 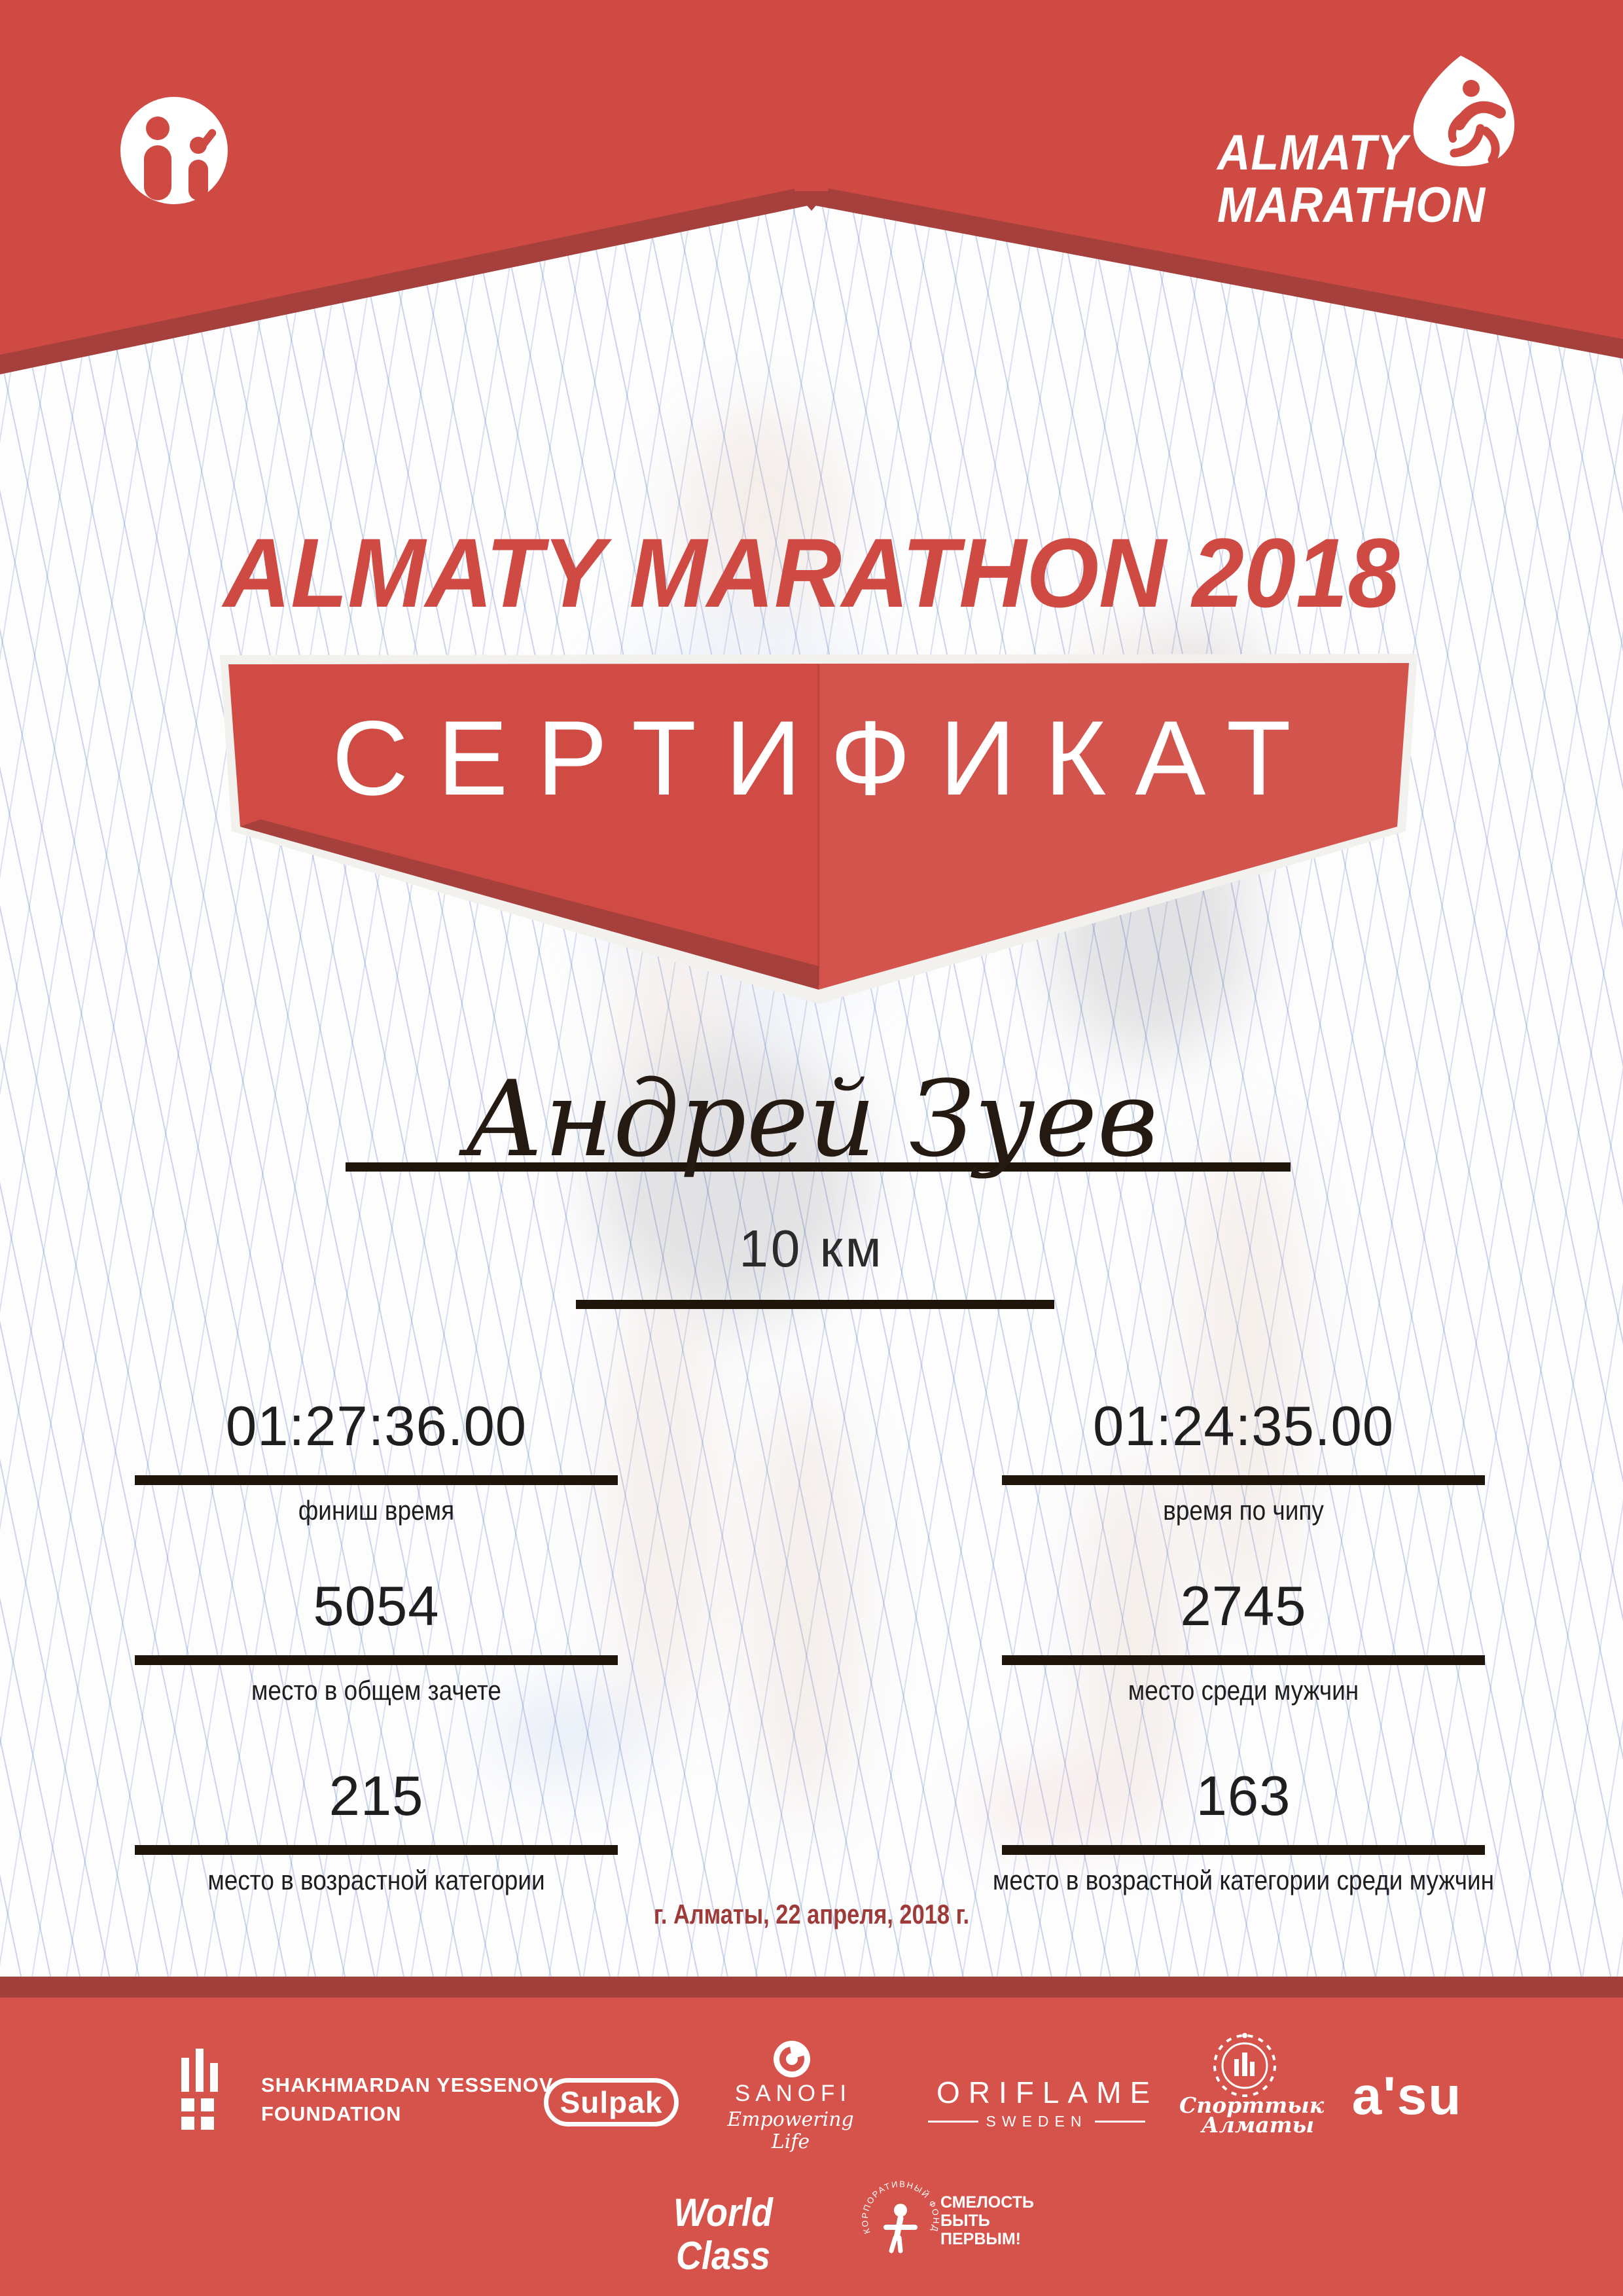 I want to click on stat-label: время по чипу, so click(x=1244, y=1510).